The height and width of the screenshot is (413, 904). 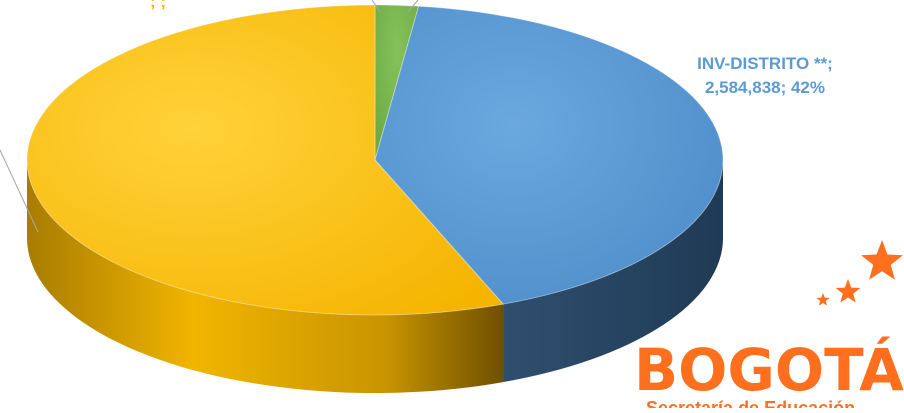 What do you see at coordinates (413, 6) in the screenshot?
I see `leader-line-green-right` at bounding box center [413, 6].